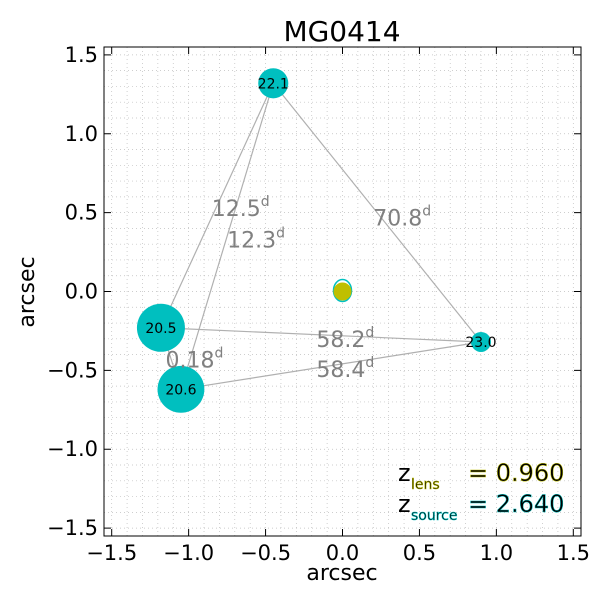 The width and height of the screenshot is (612, 612). Describe the element at coordinates (265, 553) in the screenshot. I see `x-tick-label: −0.5` at that location.